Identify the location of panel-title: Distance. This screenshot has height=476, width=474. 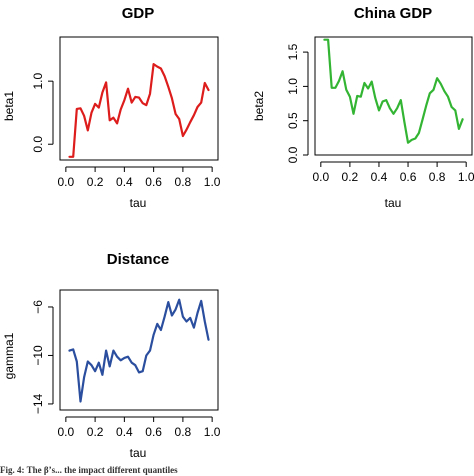
(138, 259).